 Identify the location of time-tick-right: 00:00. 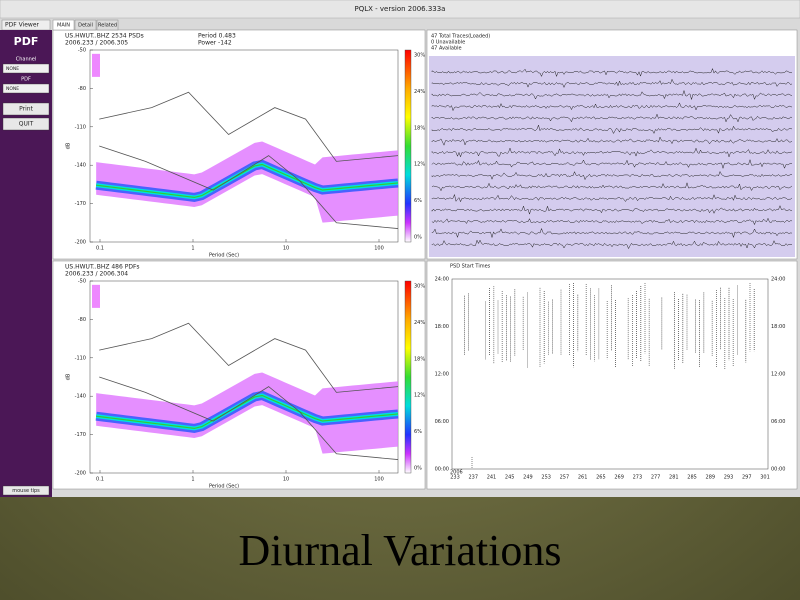
(778, 470).